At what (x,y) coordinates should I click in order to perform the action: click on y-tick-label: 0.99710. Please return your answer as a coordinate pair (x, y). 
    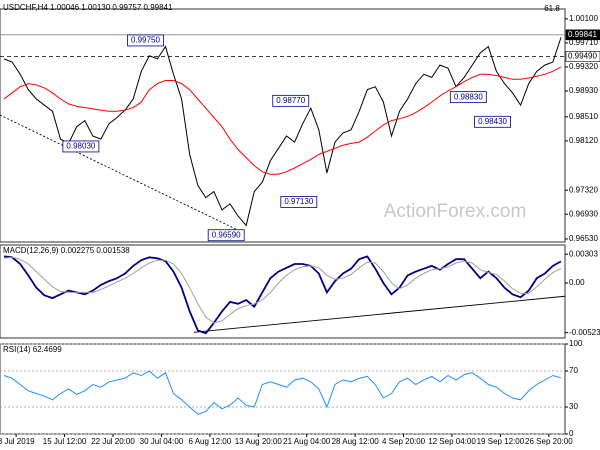
    Looking at the image, I should click on (583, 42).